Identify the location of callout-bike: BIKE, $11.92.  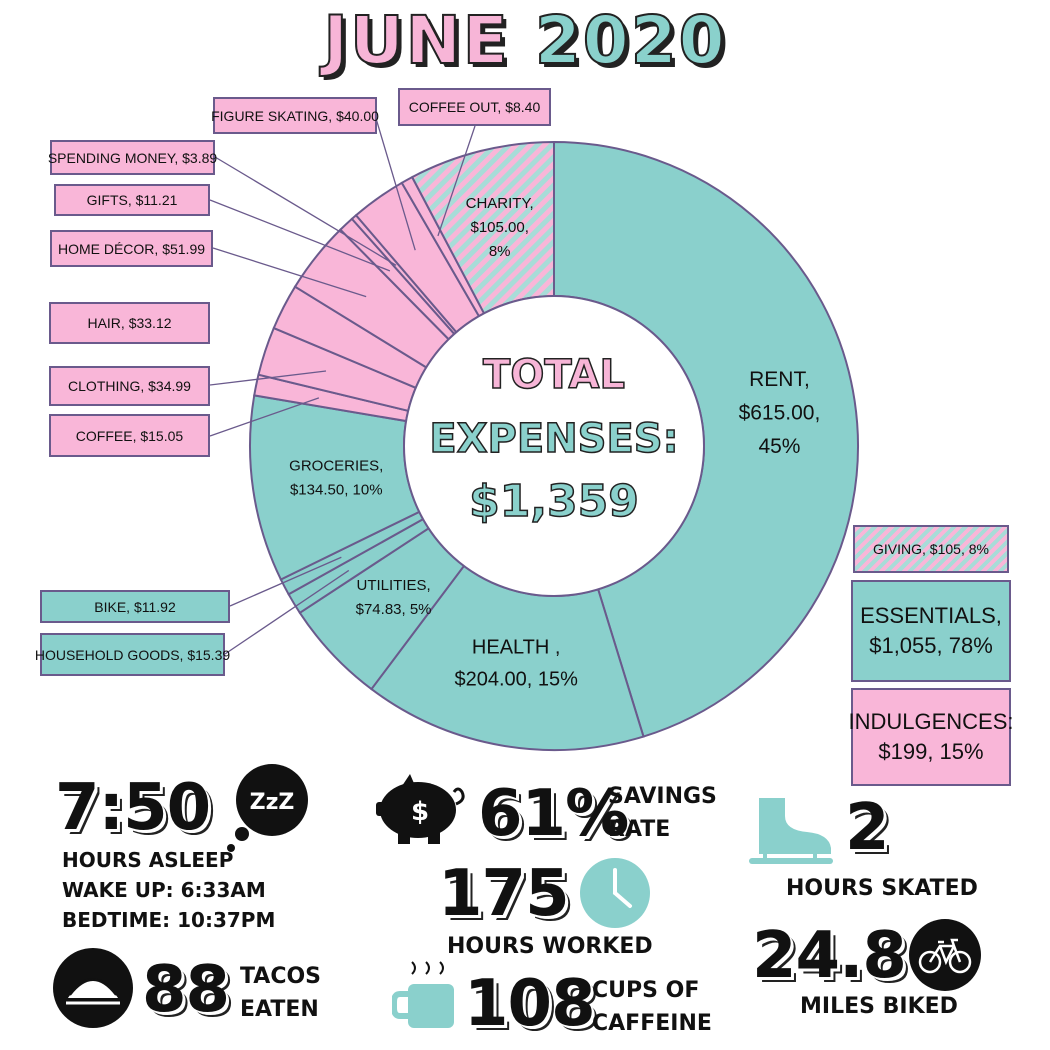
(135, 606).